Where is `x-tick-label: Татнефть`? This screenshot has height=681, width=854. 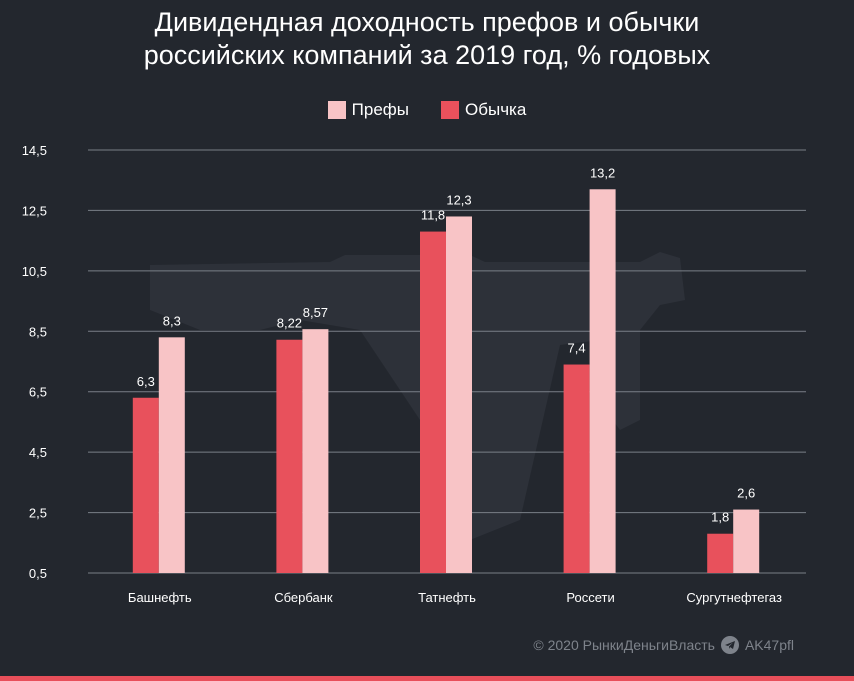
x-tick-label: Татнефть is located at coordinates (447, 597).